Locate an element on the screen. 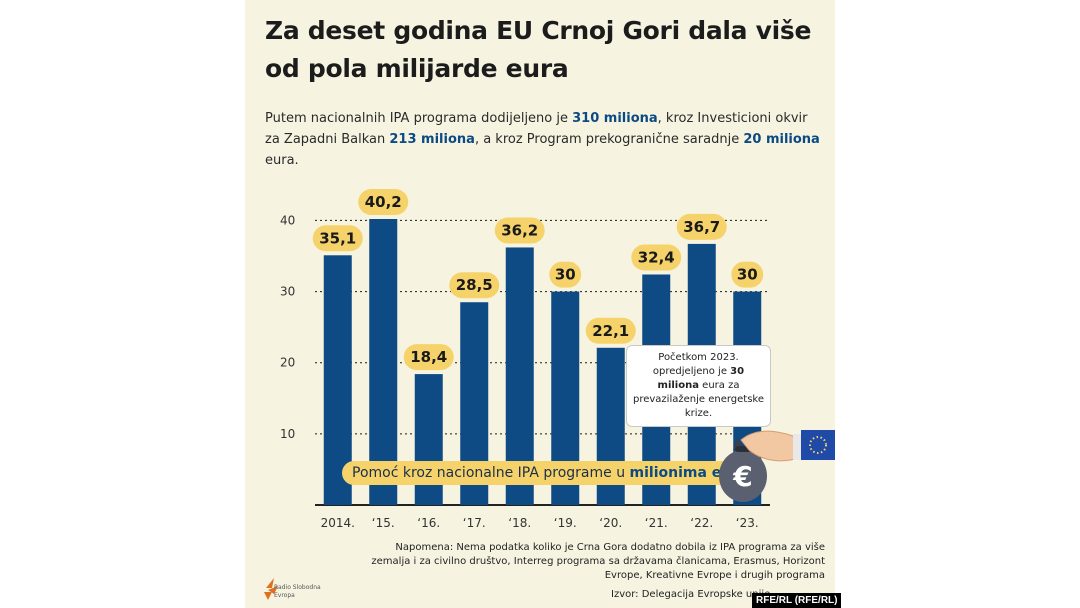 This screenshot has width=1080, height=608. x-tick-label: ‘17. is located at coordinates (474, 523).